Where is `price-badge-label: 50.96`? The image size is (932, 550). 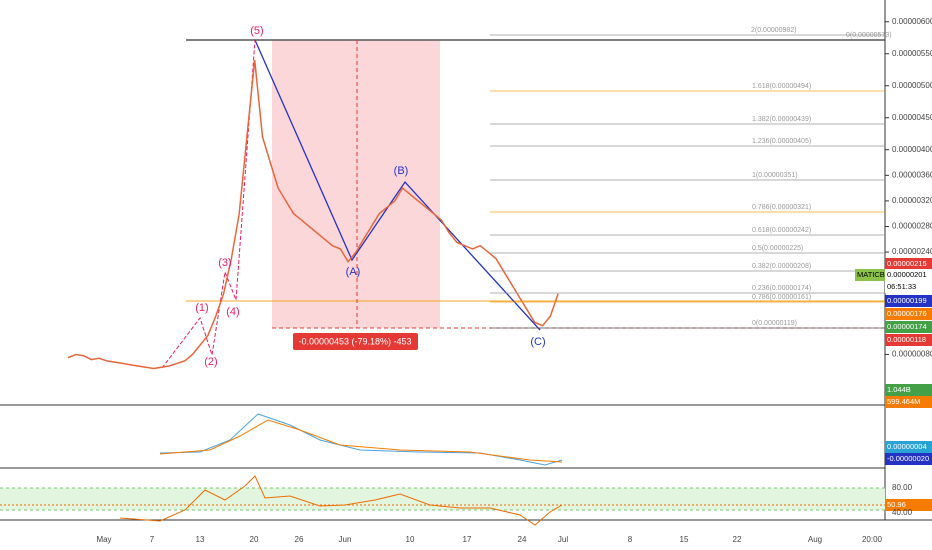
price-badge-label: 50.96 is located at coordinates (896, 504).